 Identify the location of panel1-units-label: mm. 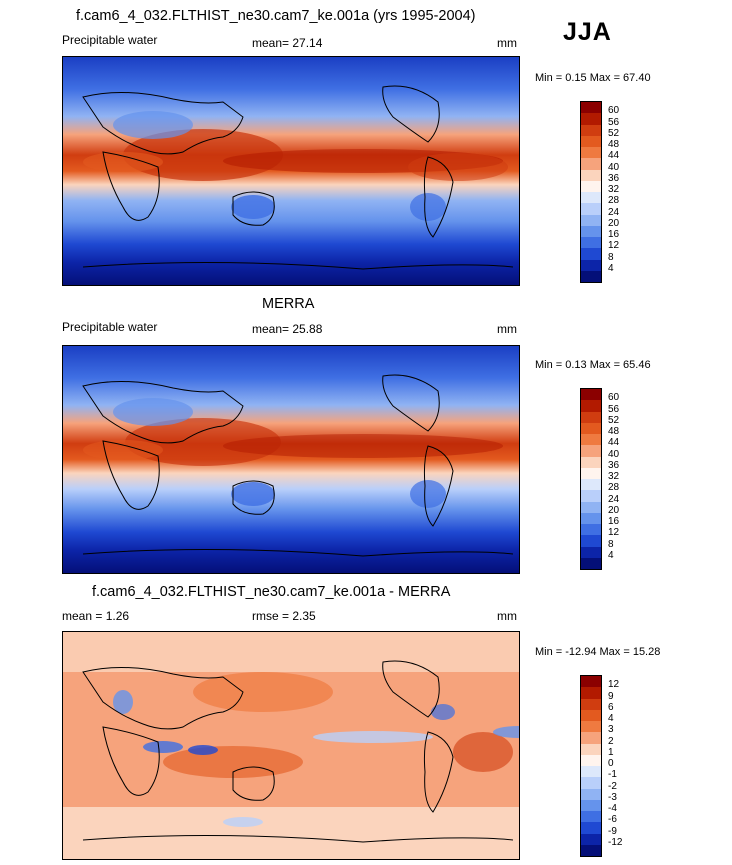
(507, 43).